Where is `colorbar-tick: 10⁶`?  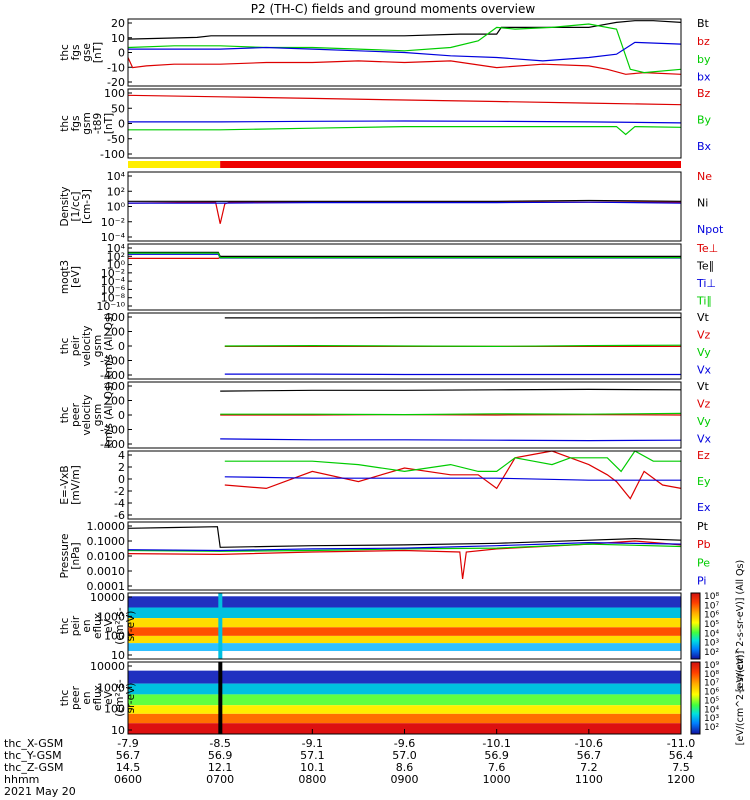 colorbar-tick: 10⁶ is located at coordinates (711, 616).